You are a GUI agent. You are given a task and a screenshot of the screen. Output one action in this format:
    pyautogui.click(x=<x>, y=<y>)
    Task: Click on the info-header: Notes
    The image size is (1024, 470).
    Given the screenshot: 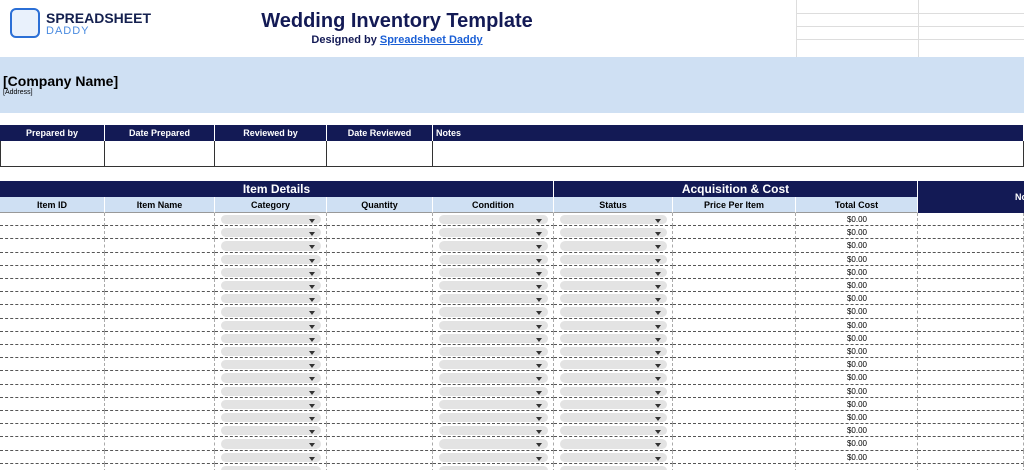 What is the action you would take?
    pyautogui.click(x=728, y=133)
    